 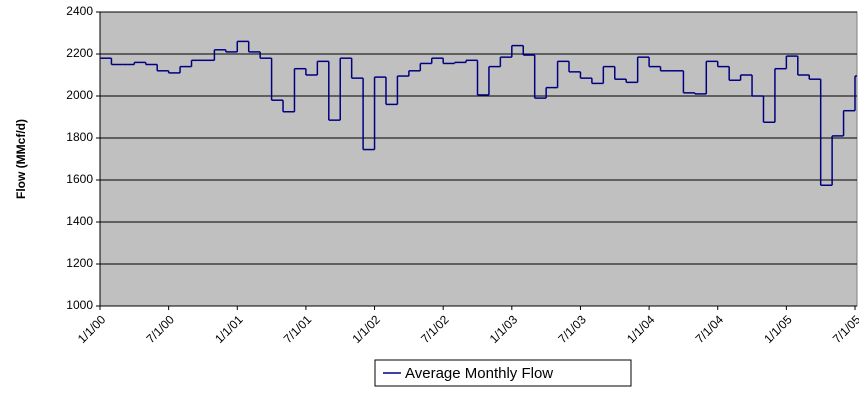 What do you see at coordinates (79, 137) in the screenshot?
I see `y-tick-label: 1800` at bounding box center [79, 137].